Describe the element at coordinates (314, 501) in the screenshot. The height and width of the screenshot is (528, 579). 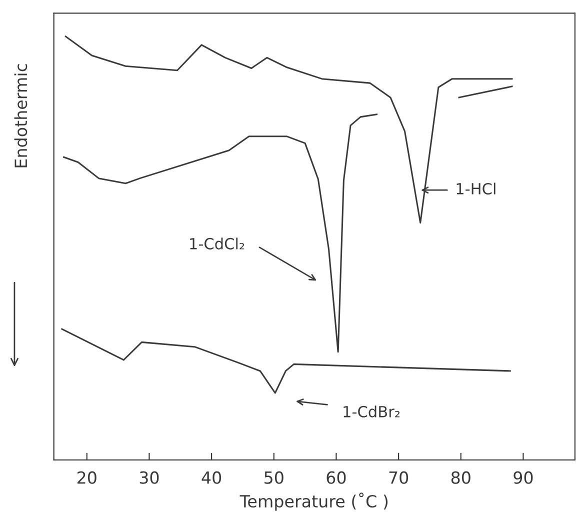
I see `x-axis-title: Temperature (˚C )` at that location.